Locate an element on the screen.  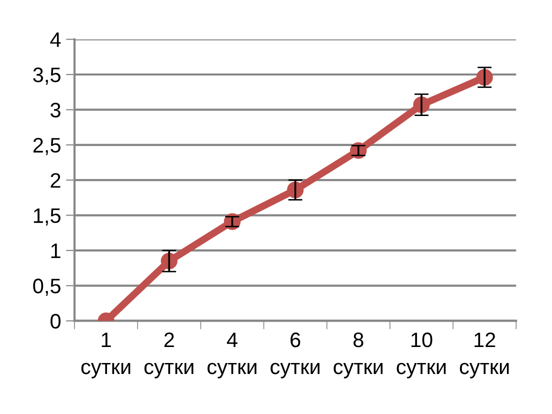
y-tick-label: 1,5 is located at coordinates (47, 217).